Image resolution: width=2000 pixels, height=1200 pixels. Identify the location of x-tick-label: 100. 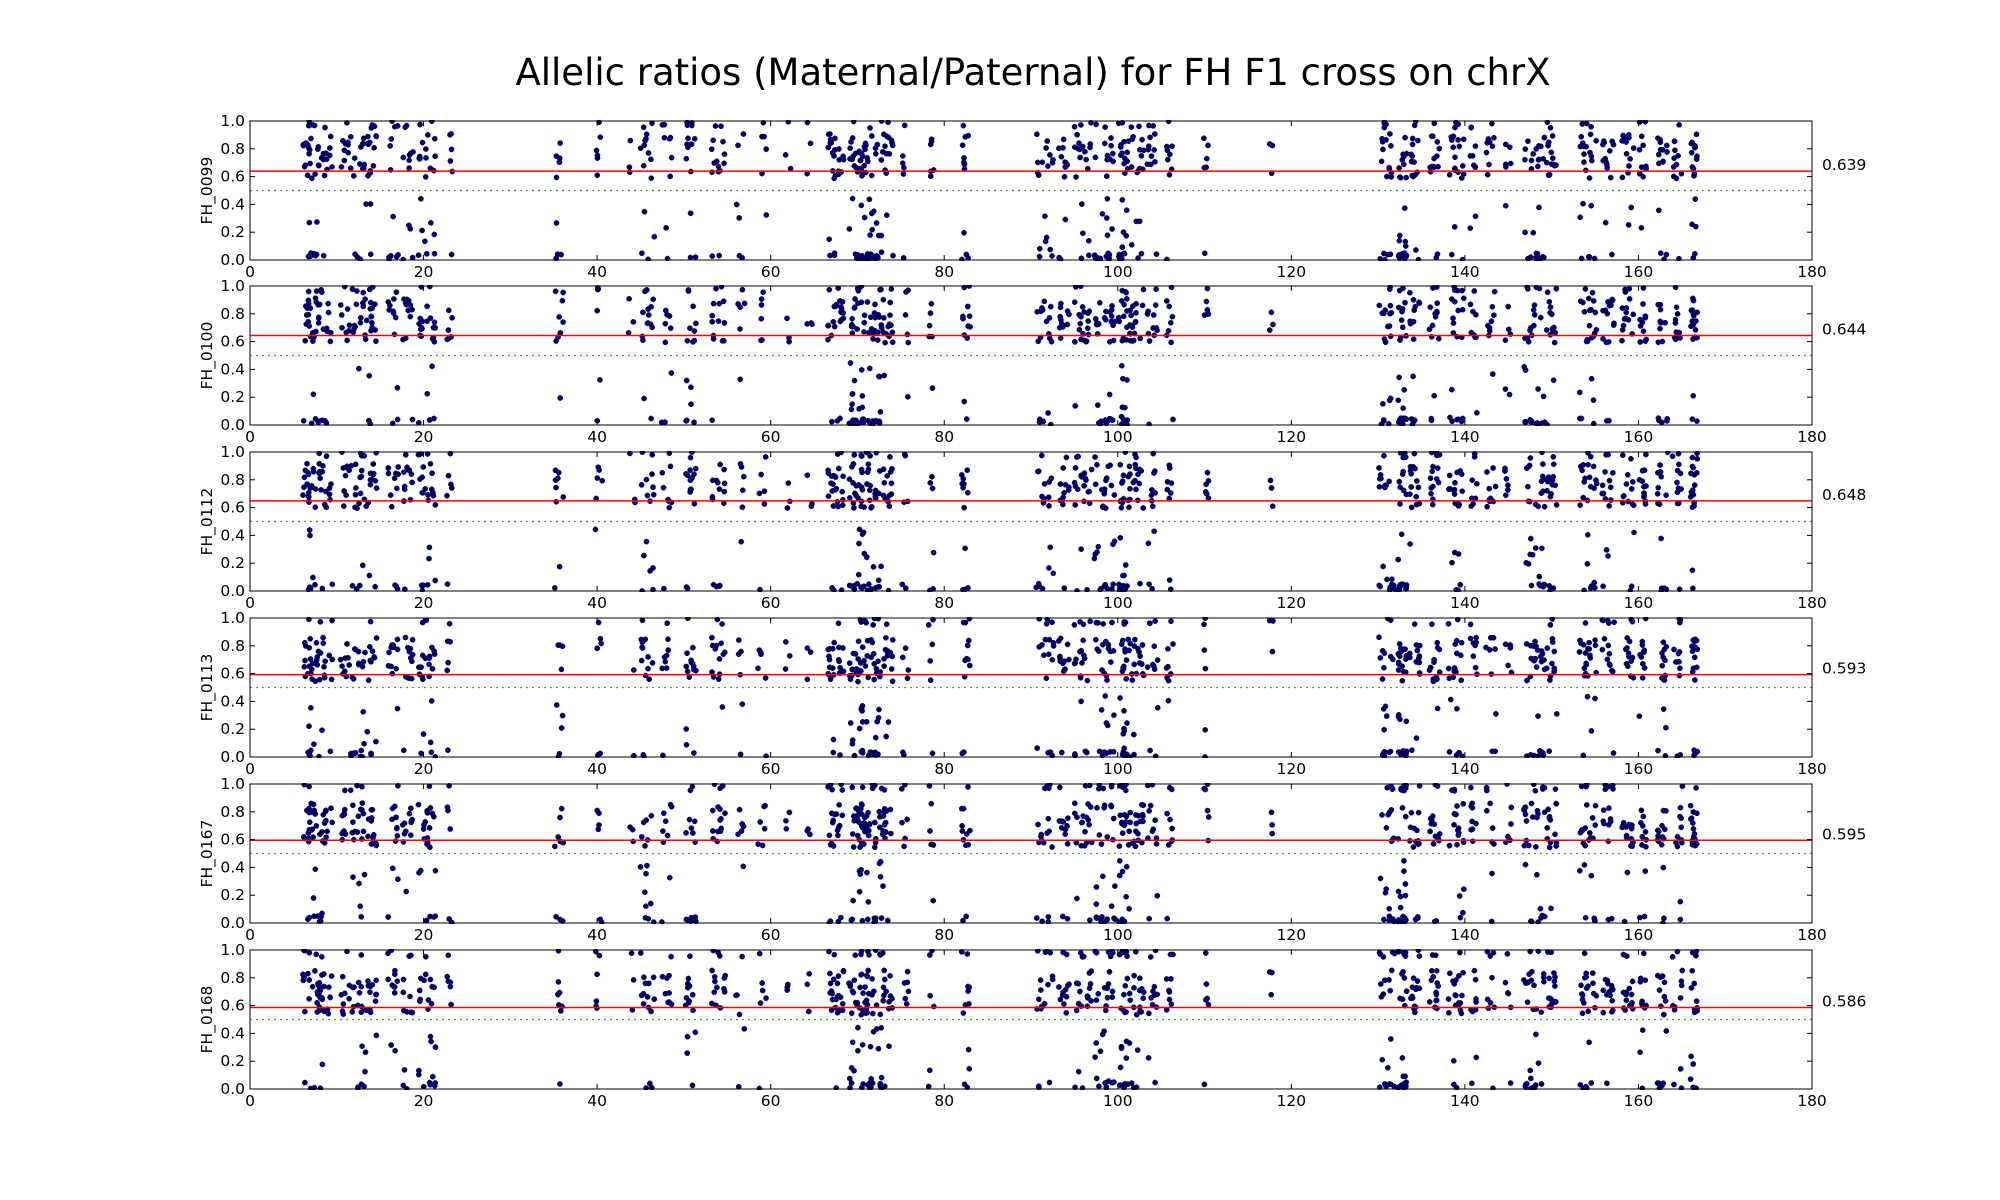
(1118, 272).